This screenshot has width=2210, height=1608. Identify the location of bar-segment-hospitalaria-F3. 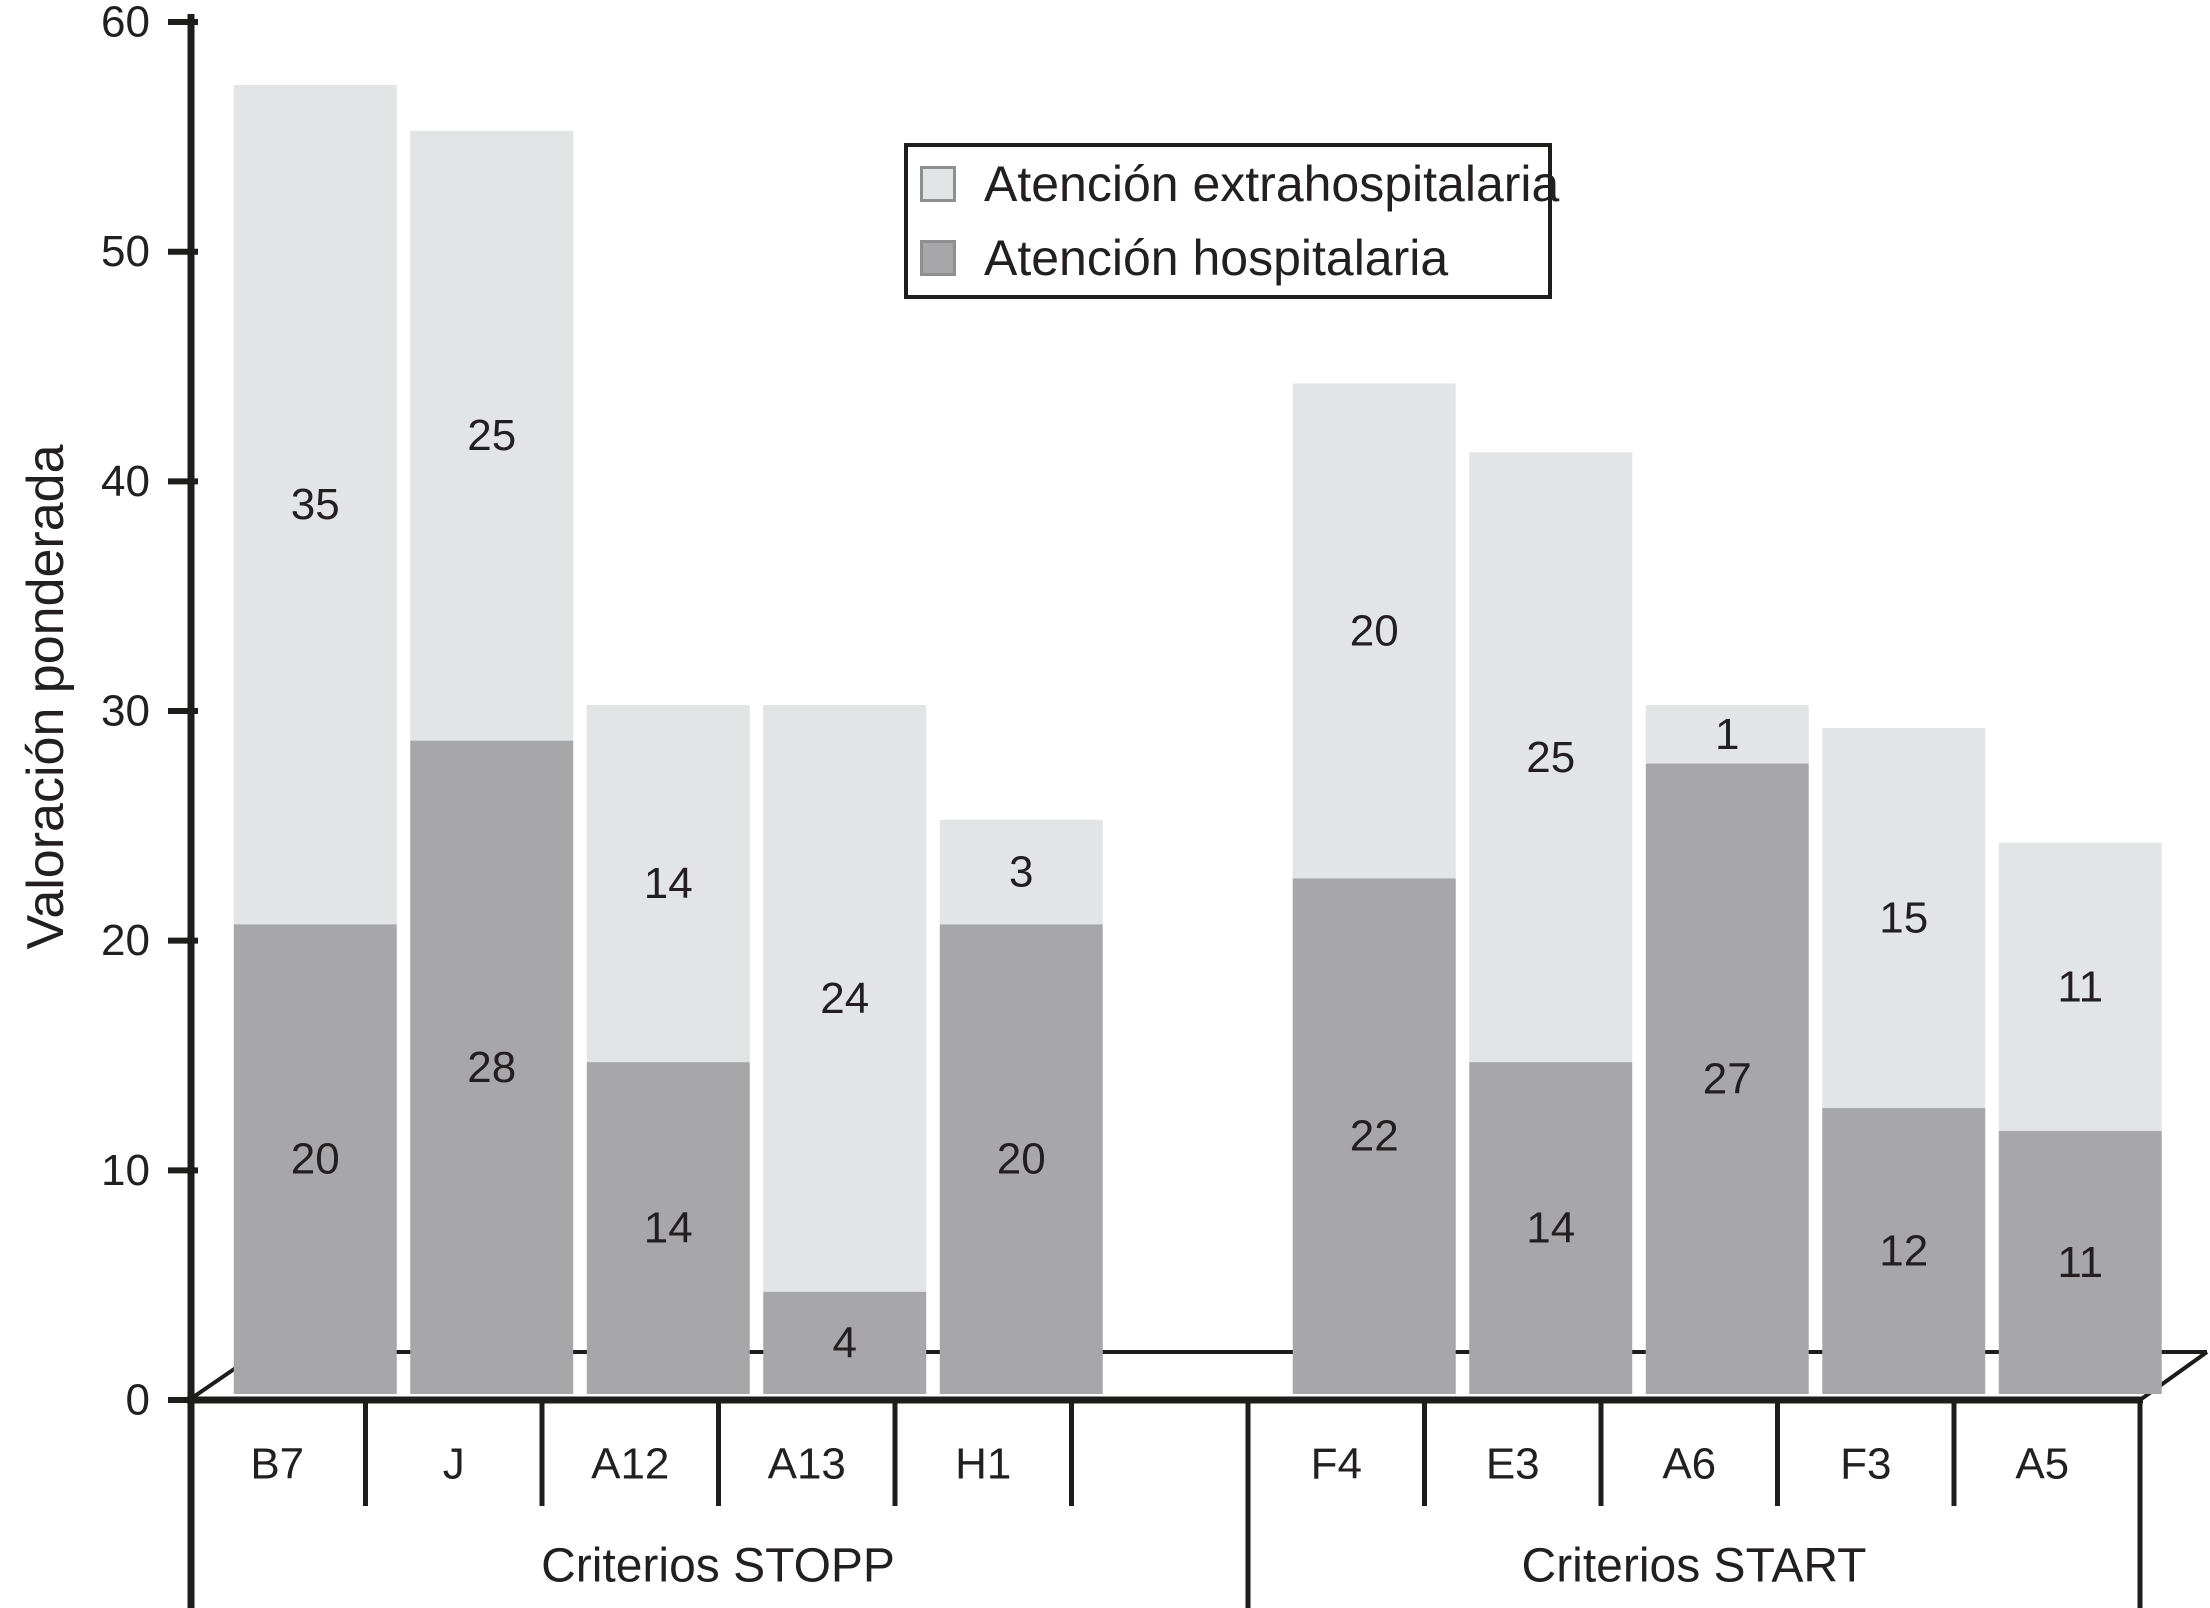
(1904, 1251).